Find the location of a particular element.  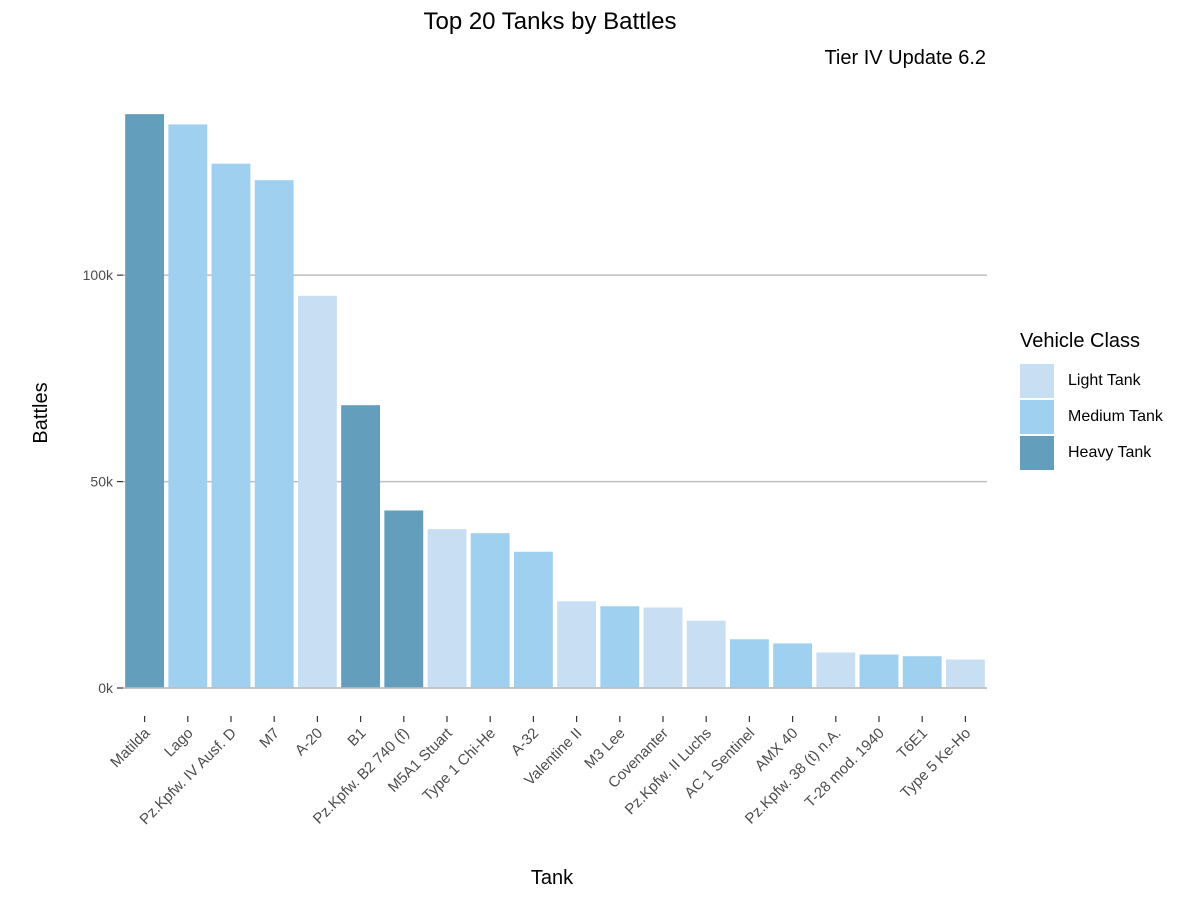

legend-label: Medium Tank is located at coordinates (1115, 416).